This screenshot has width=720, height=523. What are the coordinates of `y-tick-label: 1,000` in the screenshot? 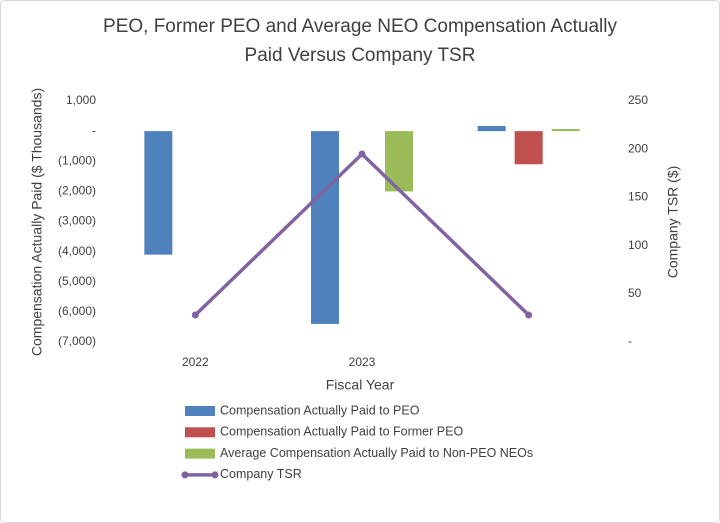 It's located at (81, 100).